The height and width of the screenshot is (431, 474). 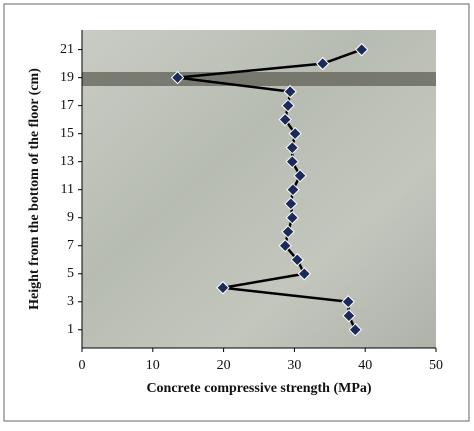 What do you see at coordinates (70, 329) in the screenshot?
I see `y-tick-label: 1` at bounding box center [70, 329].